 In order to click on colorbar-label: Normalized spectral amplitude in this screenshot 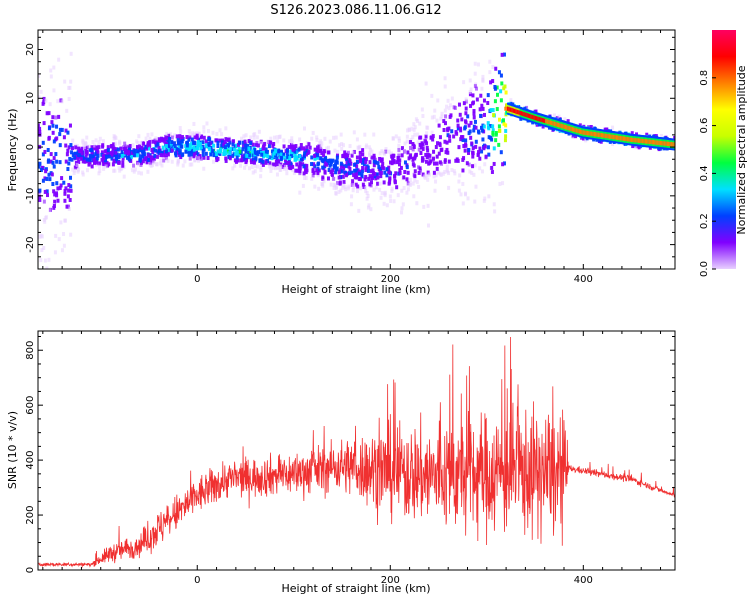, I will do `click(741, 149)`.